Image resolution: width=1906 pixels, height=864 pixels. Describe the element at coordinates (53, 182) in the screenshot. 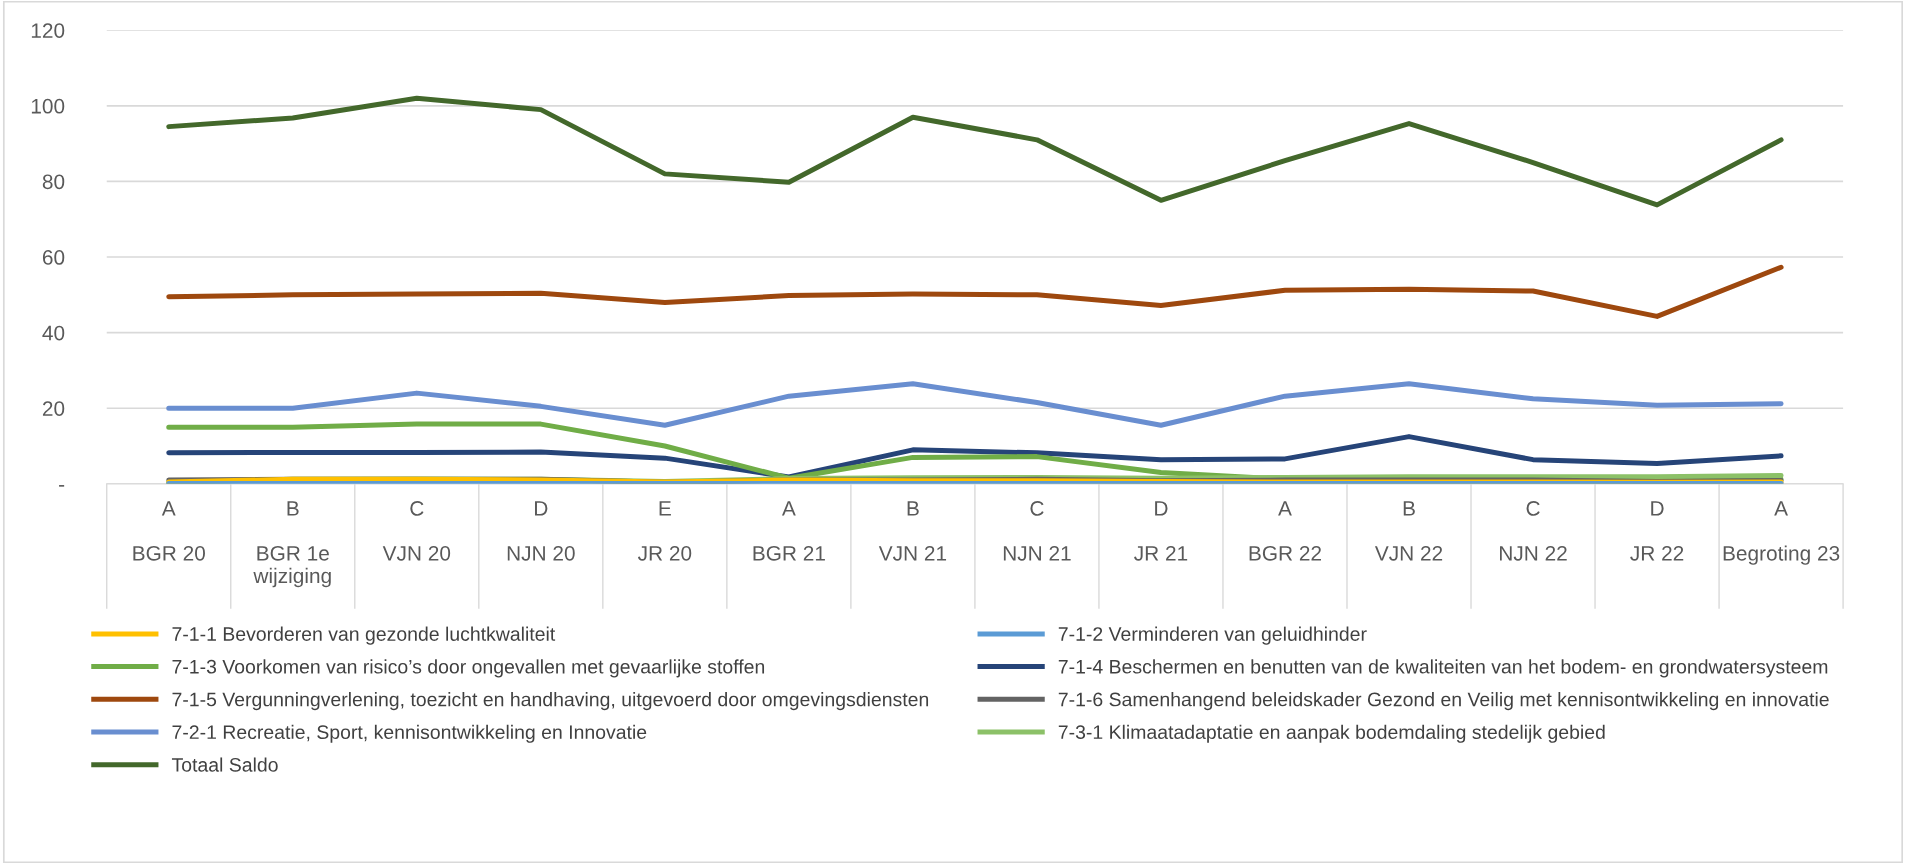

I see `y-tick-label: 80` at that location.